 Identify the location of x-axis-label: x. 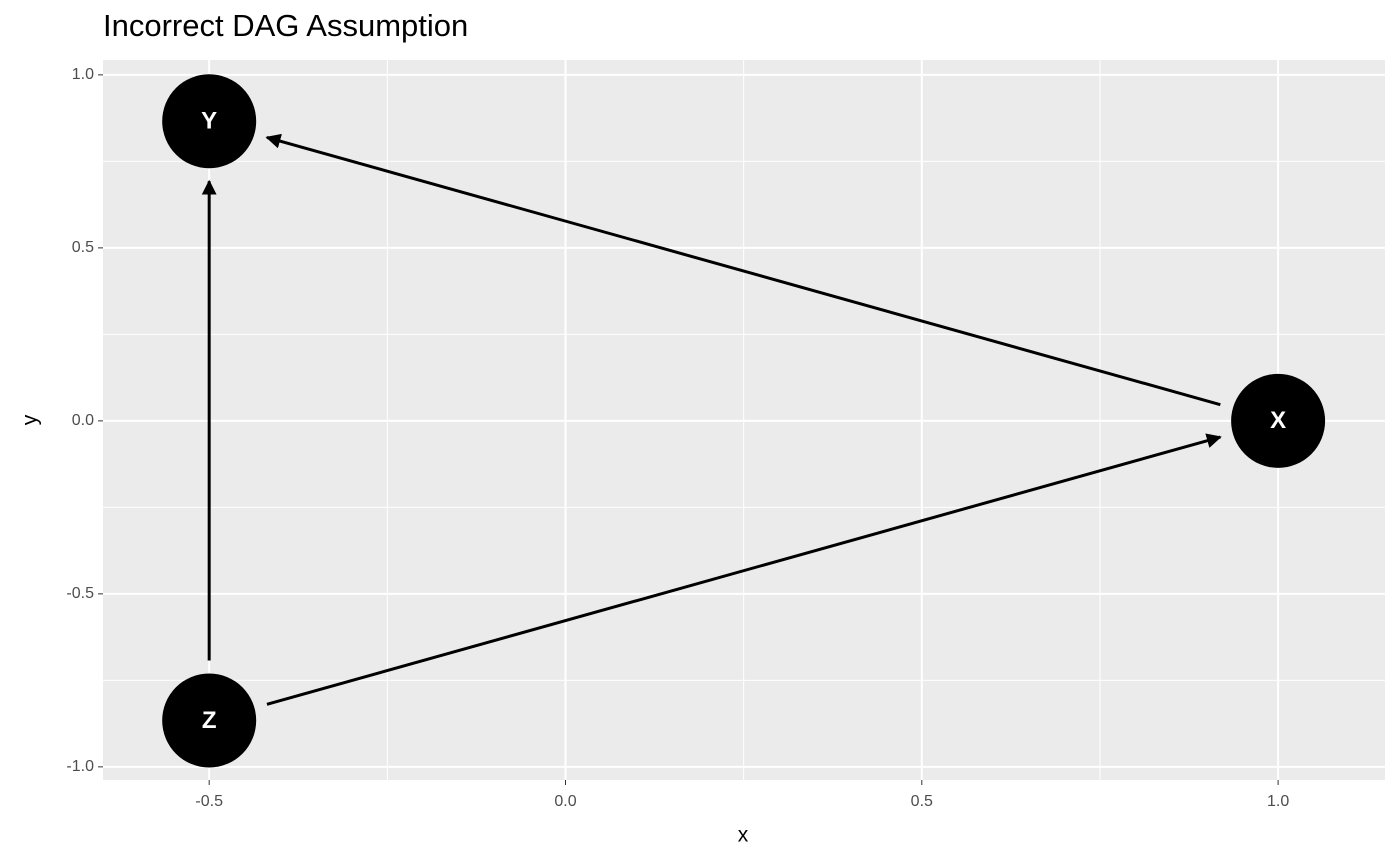
(743, 835).